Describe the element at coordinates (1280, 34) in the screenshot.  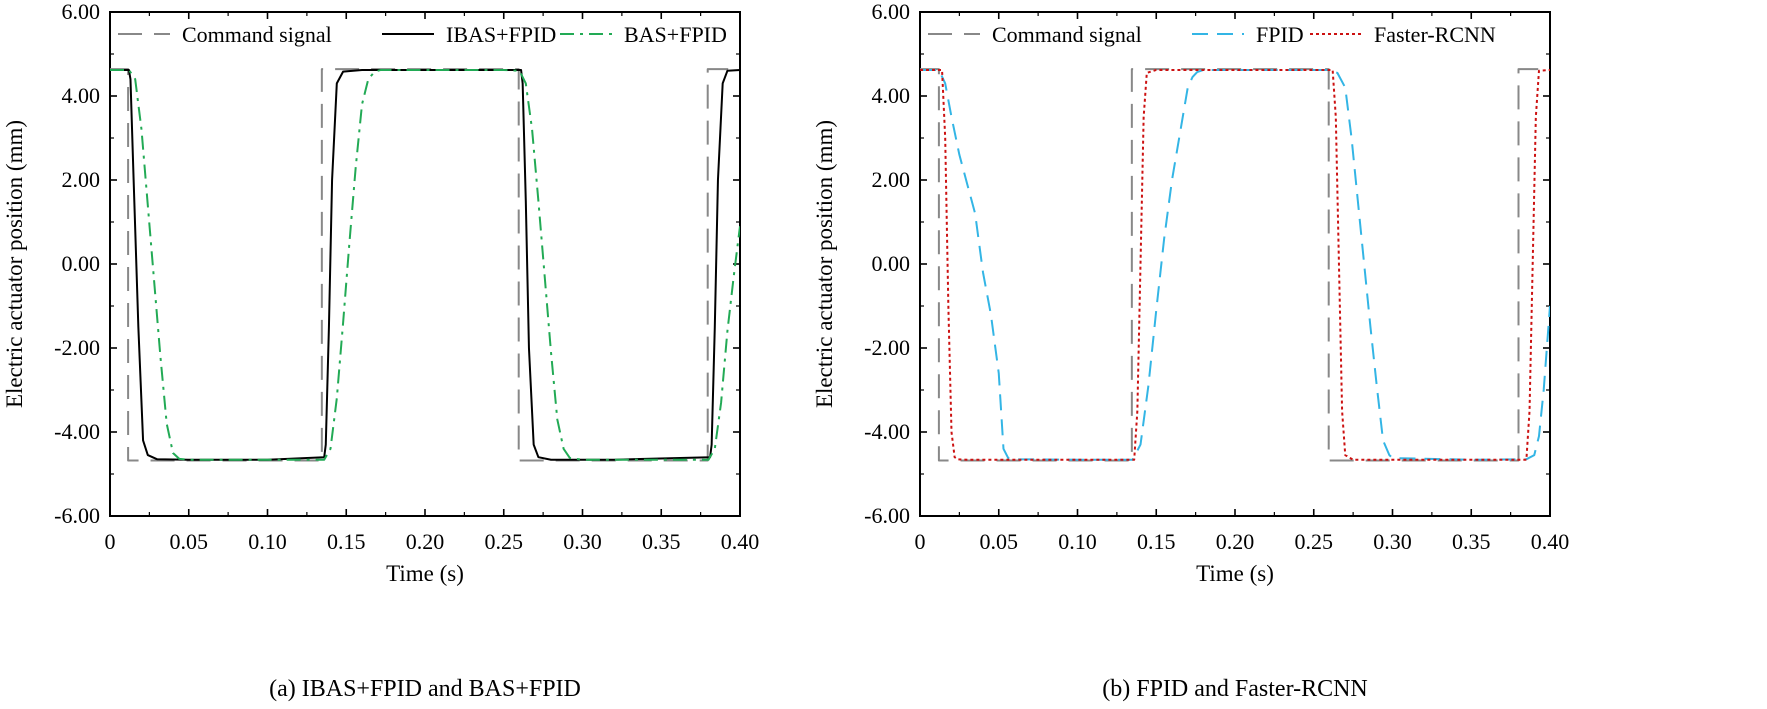
I see `legend-label: FPID` at that location.